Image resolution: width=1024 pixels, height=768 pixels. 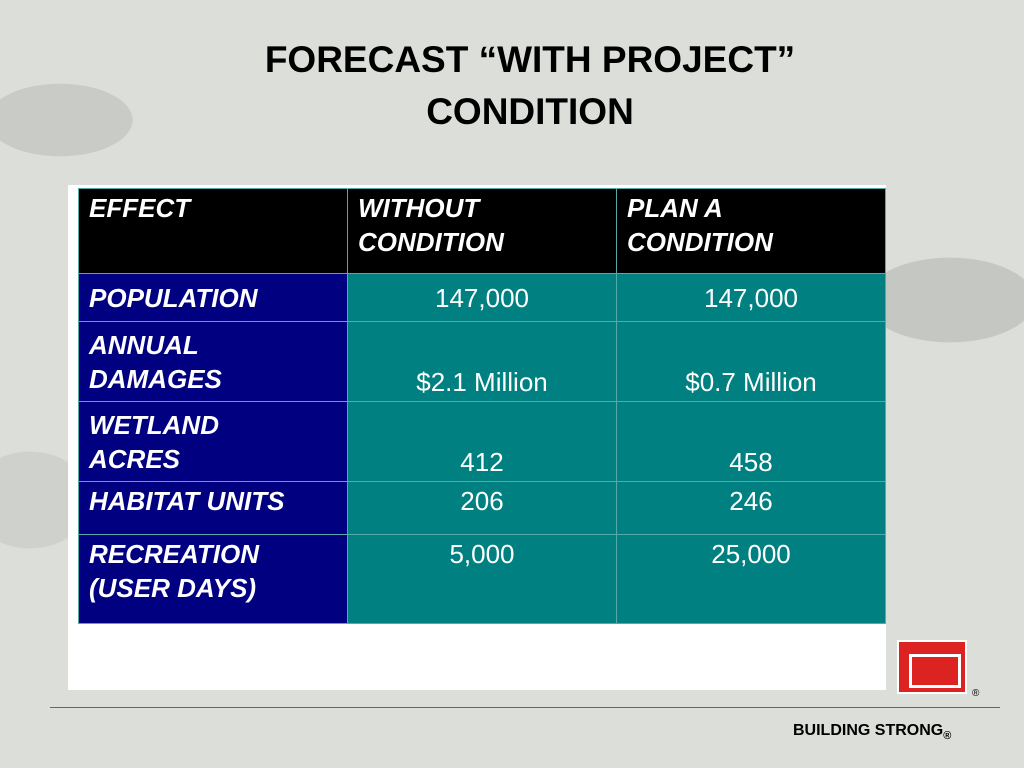 I want to click on title: FORECAST “WITH PROJECT” CONDITION, so click(x=530, y=85).